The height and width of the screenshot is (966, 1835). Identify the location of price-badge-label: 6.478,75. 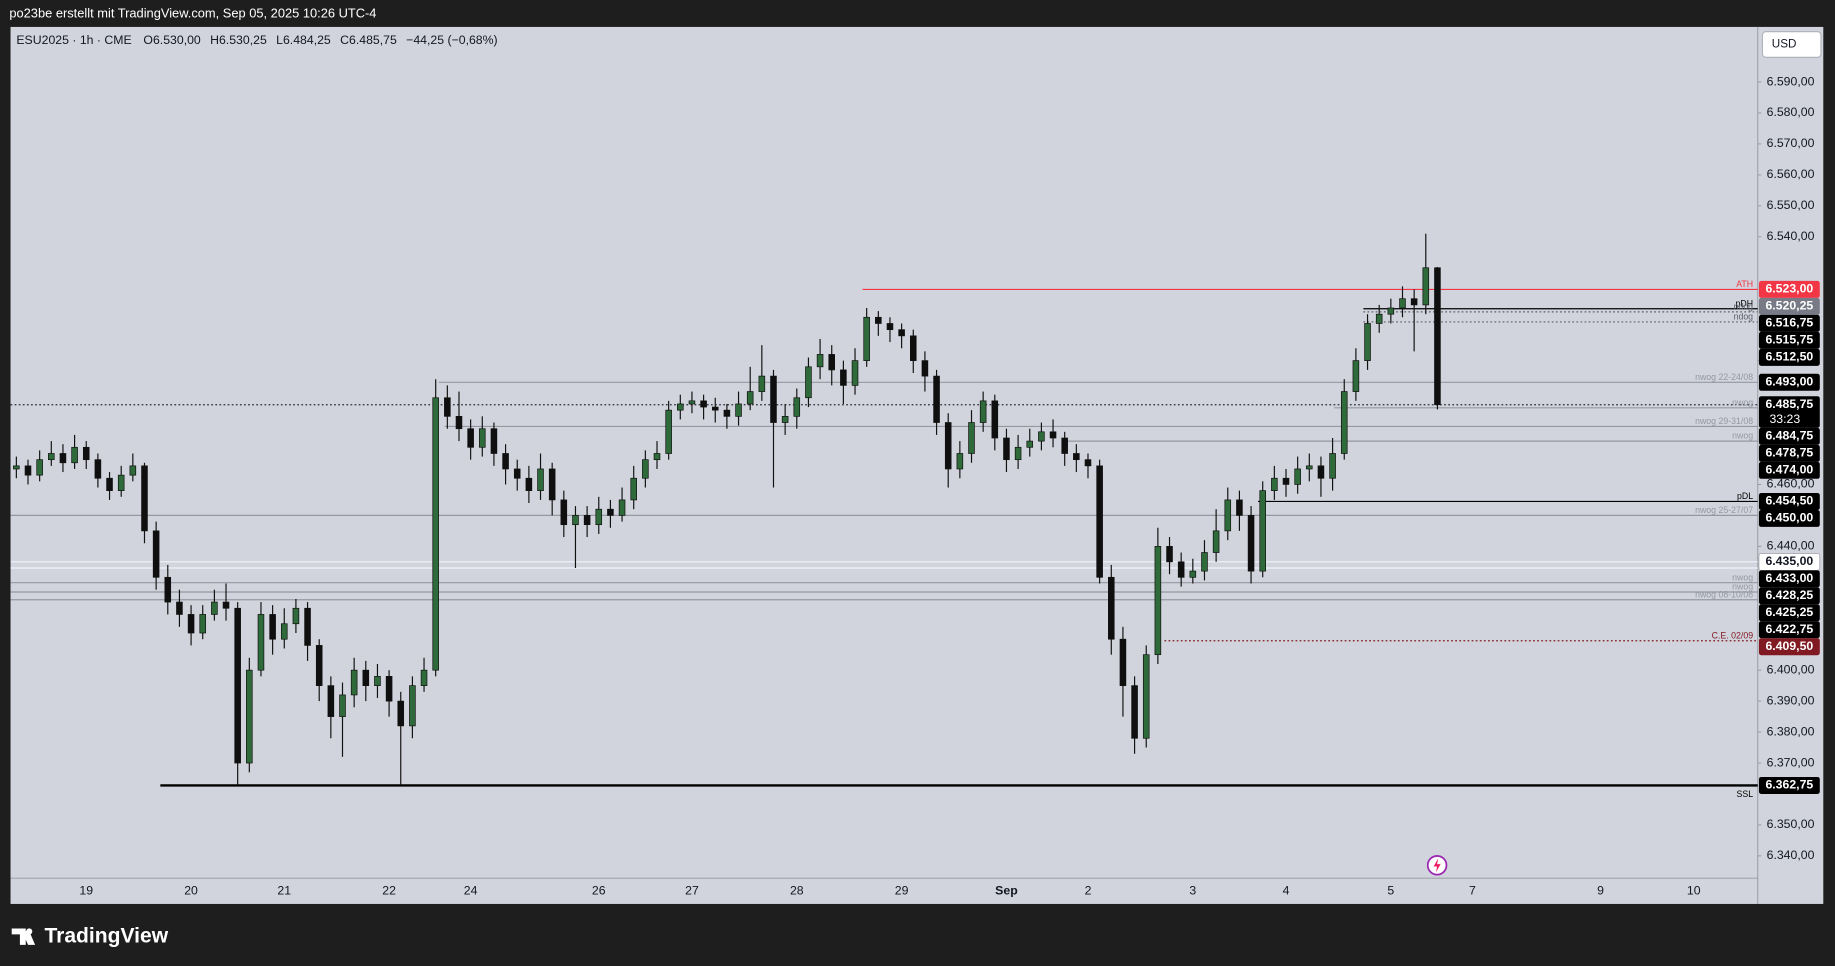
(1789, 453).